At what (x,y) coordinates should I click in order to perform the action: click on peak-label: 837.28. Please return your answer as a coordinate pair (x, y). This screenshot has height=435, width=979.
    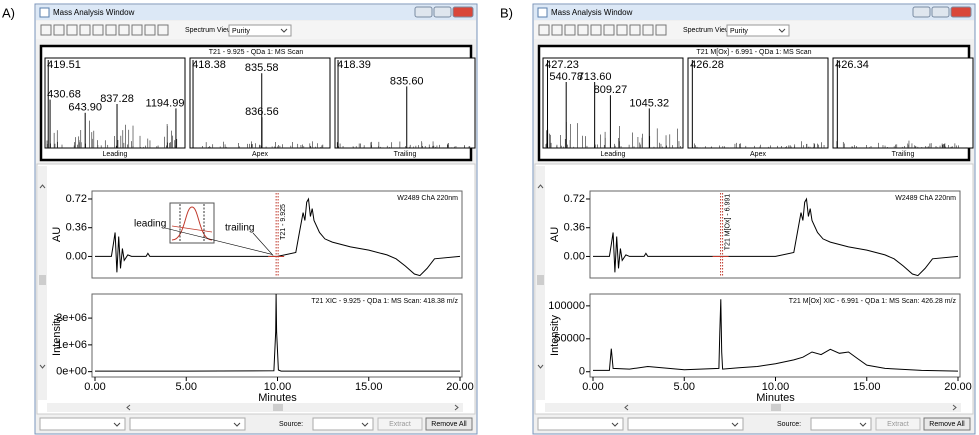
    Looking at the image, I should click on (117, 99).